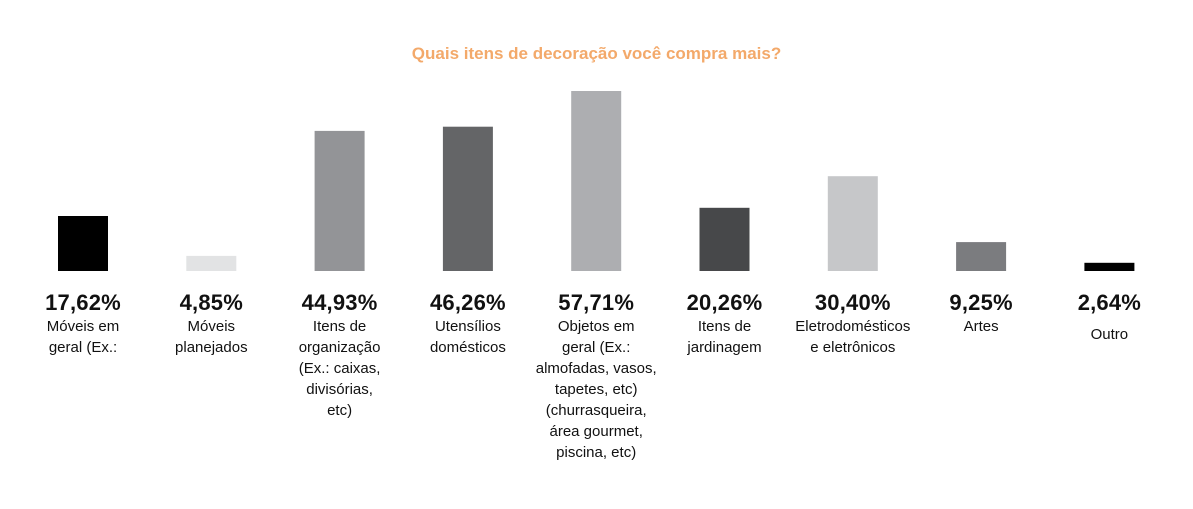 Image resolution: width=1193 pixels, height=509 pixels. What do you see at coordinates (1109, 302) in the screenshot?
I see `value-label: 2,64%` at bounding box center [1109, 302].